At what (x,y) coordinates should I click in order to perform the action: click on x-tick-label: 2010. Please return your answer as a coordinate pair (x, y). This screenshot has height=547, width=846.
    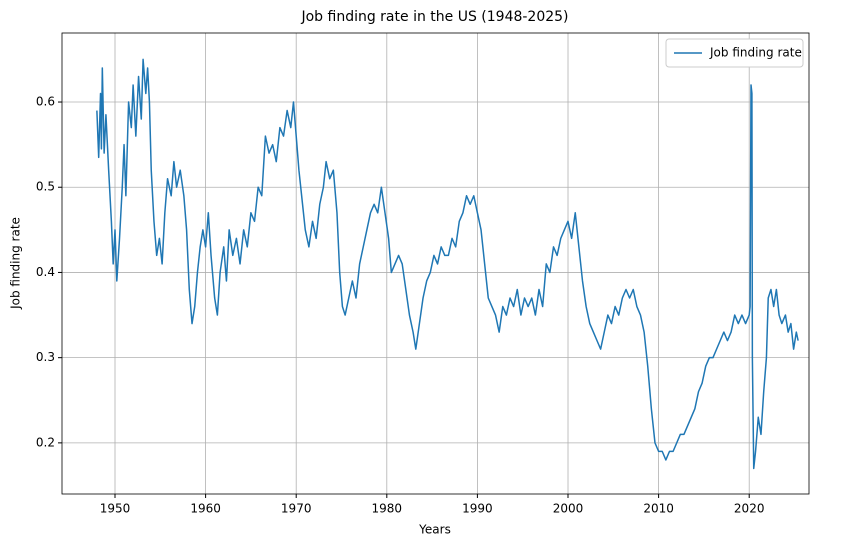
    Looking at the image, I should click on (658, 509).